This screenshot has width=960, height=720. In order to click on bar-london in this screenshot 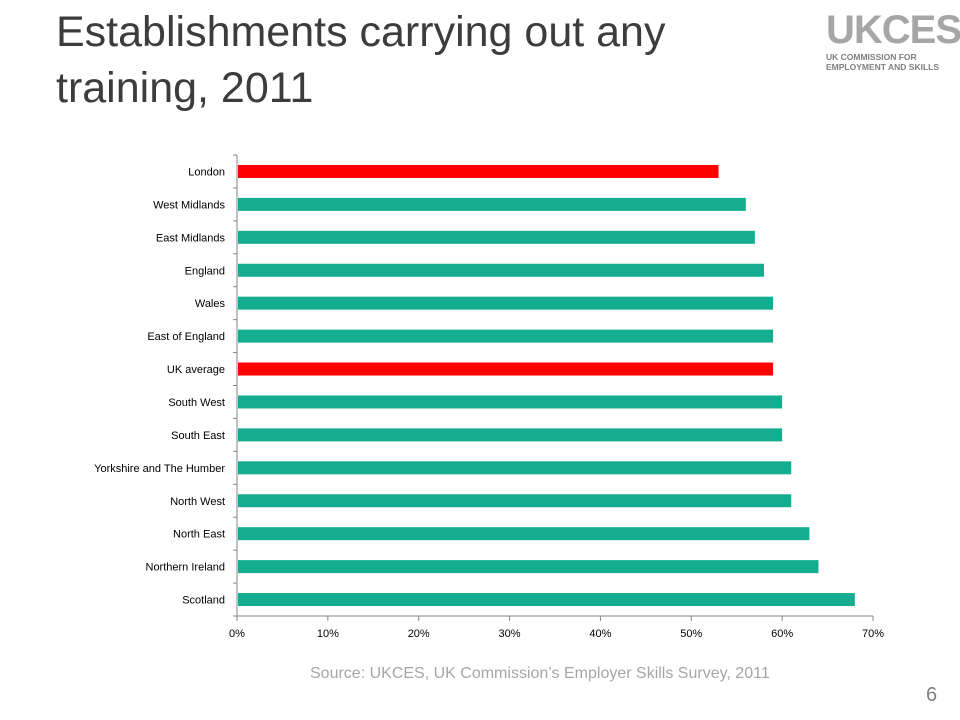, I will do `click(478, 171)`.